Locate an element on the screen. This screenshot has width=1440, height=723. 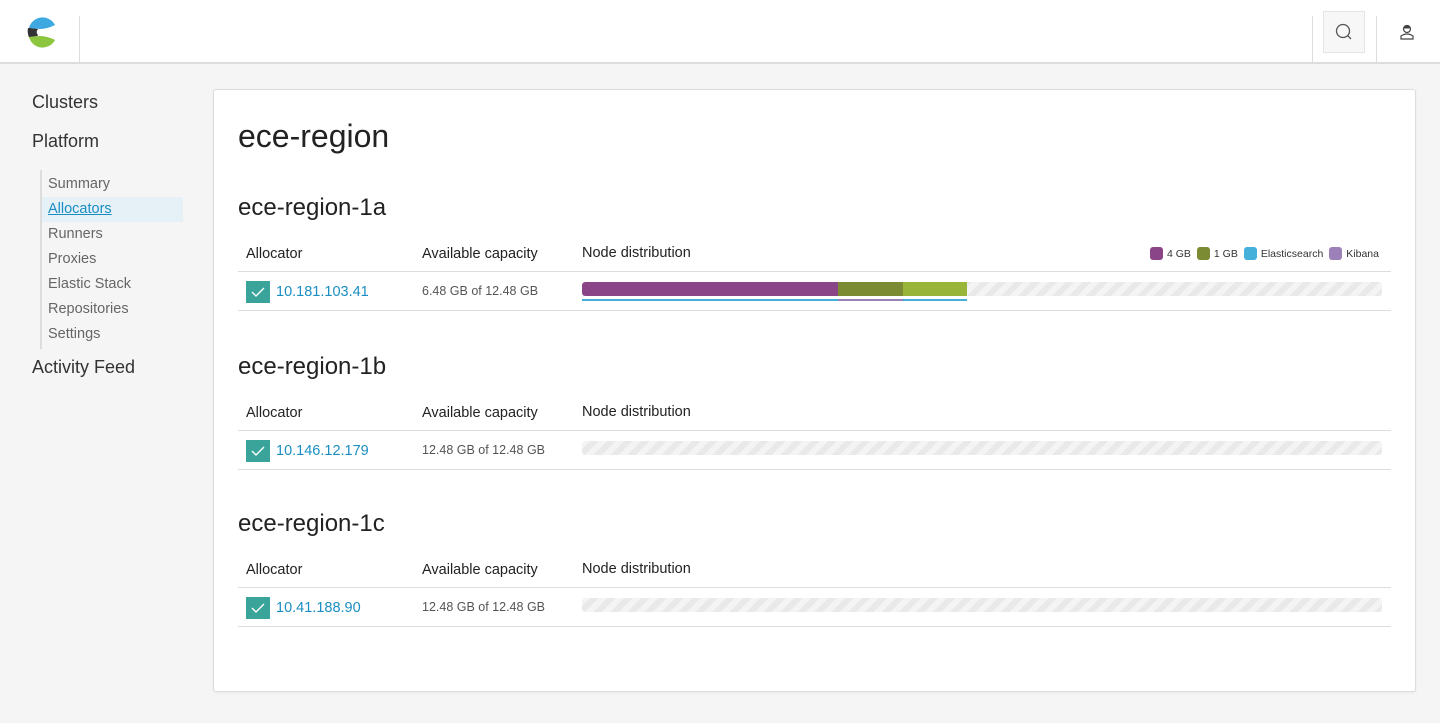
legend-label: 1 GB is located at coordinates (1225, 253).